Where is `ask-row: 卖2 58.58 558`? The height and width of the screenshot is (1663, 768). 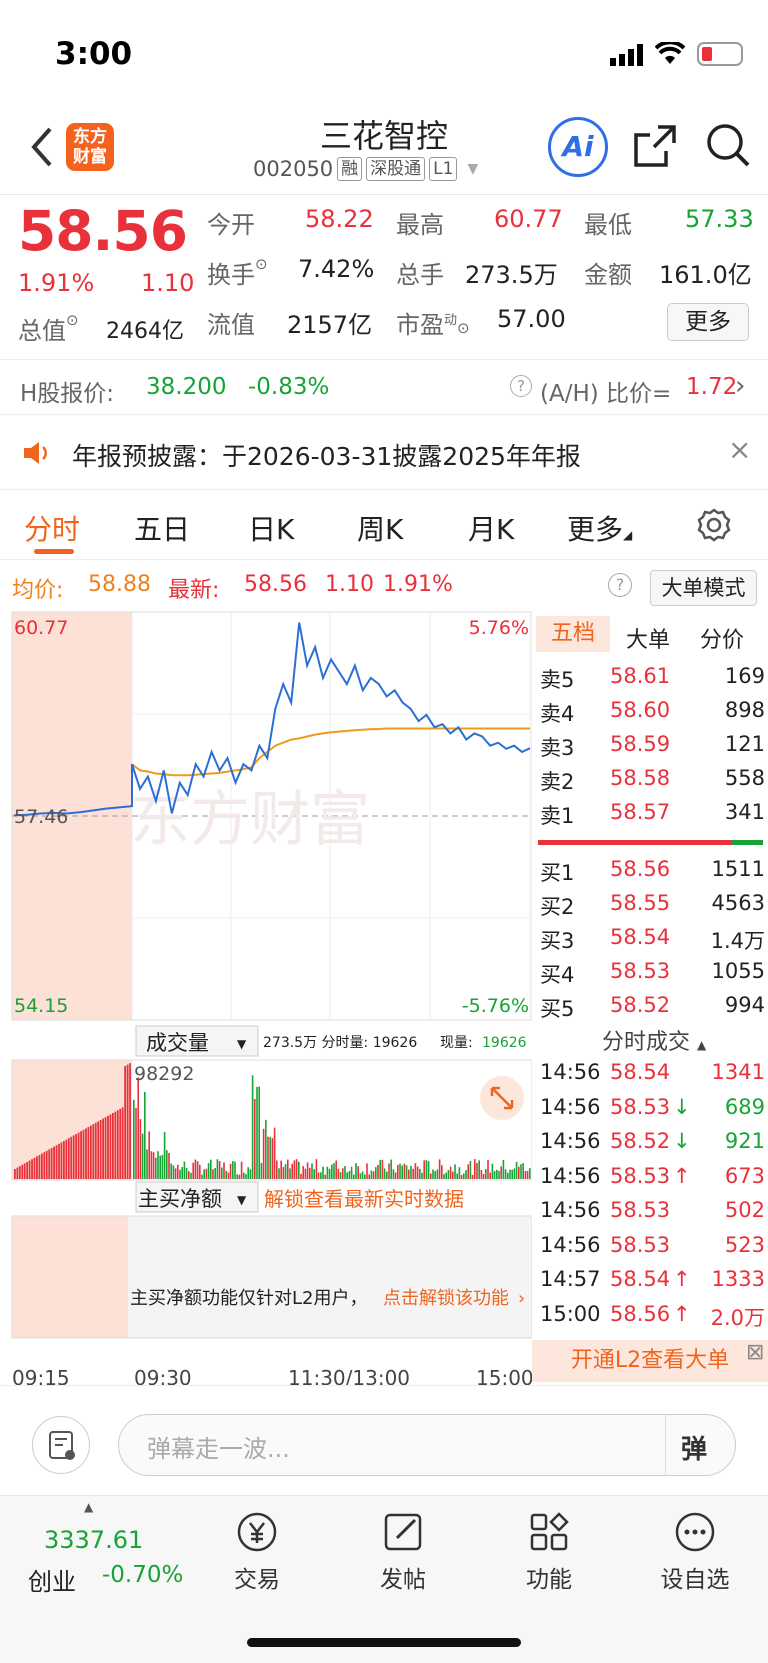
ask-row: 卖2 58.58 558 is located at coordinates (652, 783).